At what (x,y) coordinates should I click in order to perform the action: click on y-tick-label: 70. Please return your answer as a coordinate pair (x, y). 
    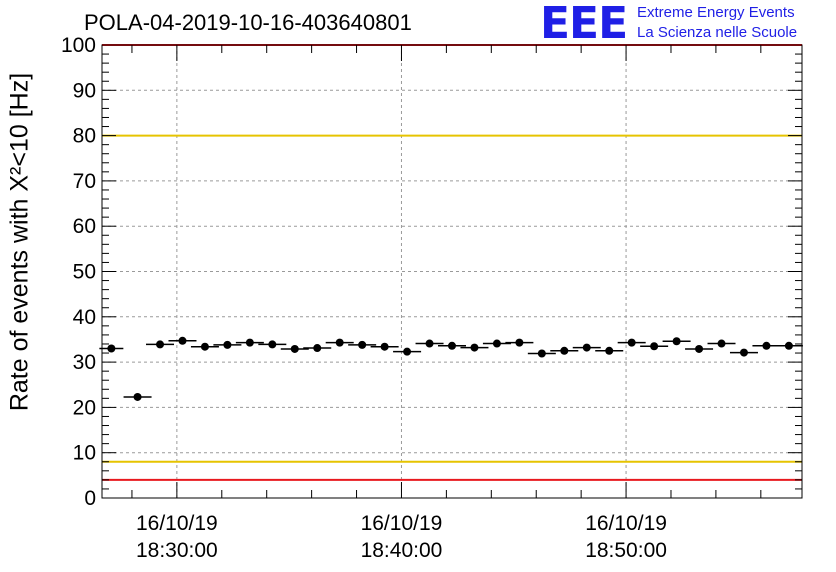
    Looking at the image, I should click on (84, 181).